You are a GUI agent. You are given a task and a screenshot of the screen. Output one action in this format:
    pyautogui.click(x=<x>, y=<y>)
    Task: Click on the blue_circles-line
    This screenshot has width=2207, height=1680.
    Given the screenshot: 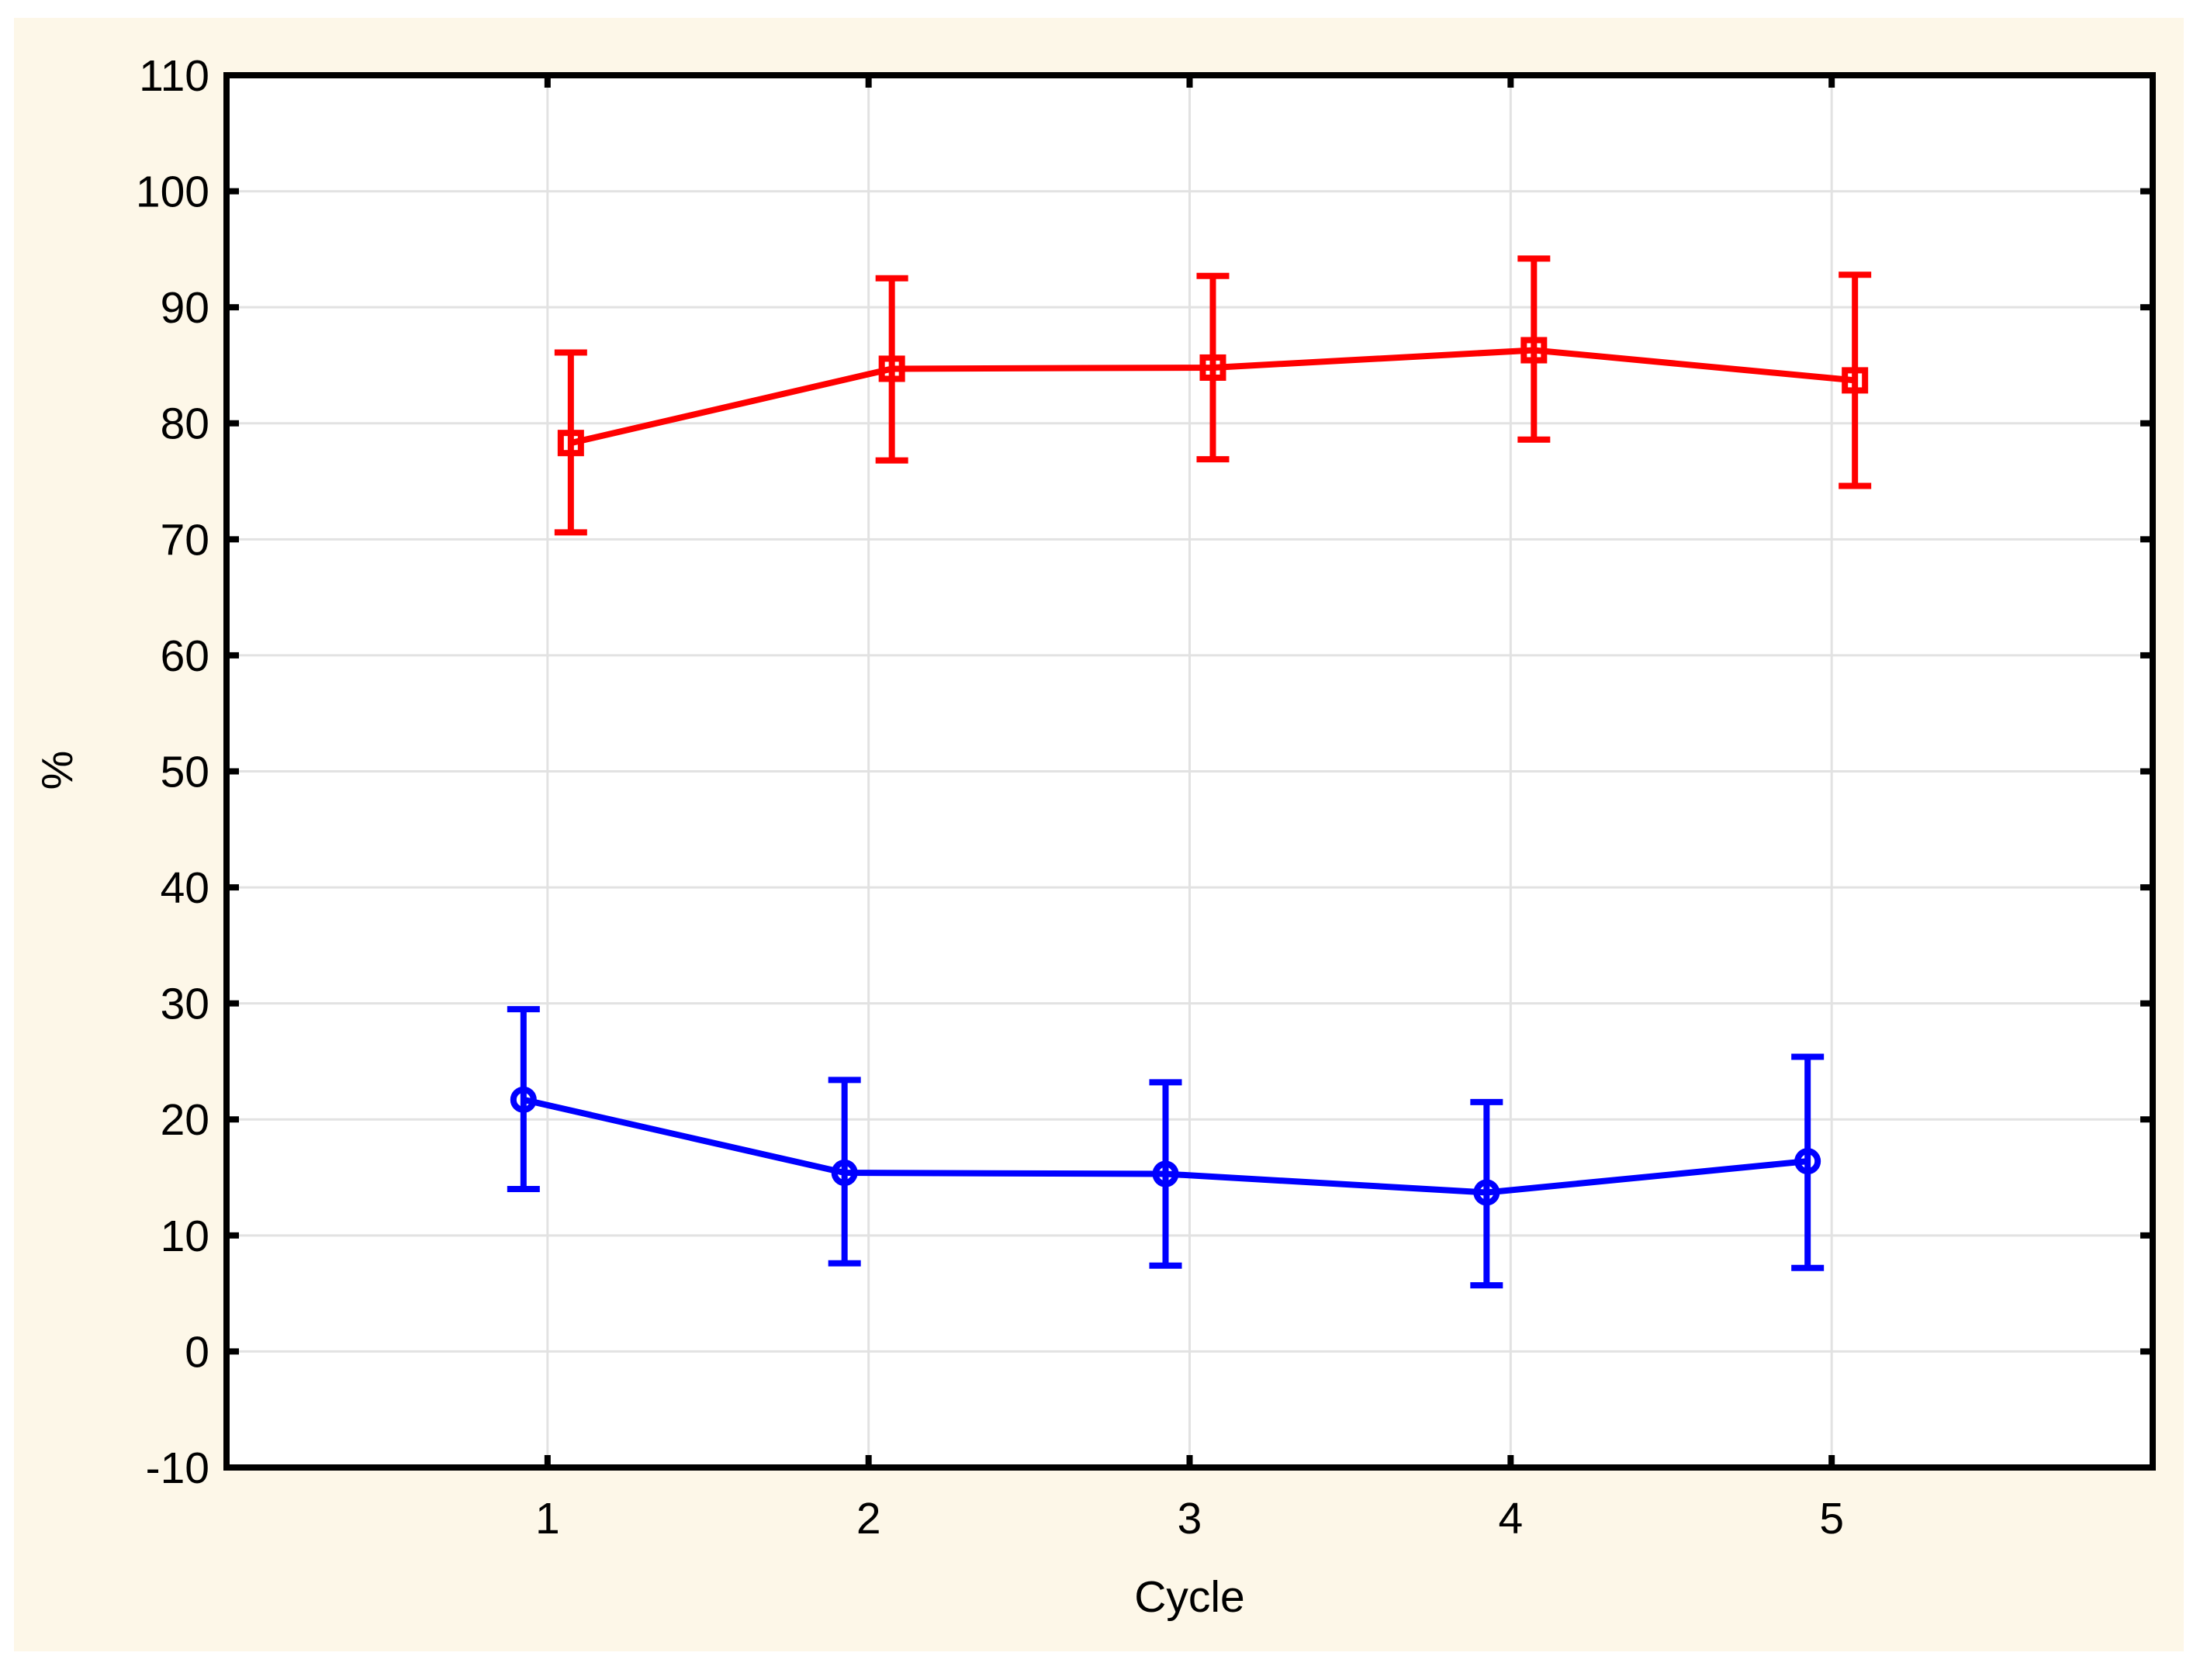 What is the action you would take?
    pyautogui.click(x=1165, y=1146)
    